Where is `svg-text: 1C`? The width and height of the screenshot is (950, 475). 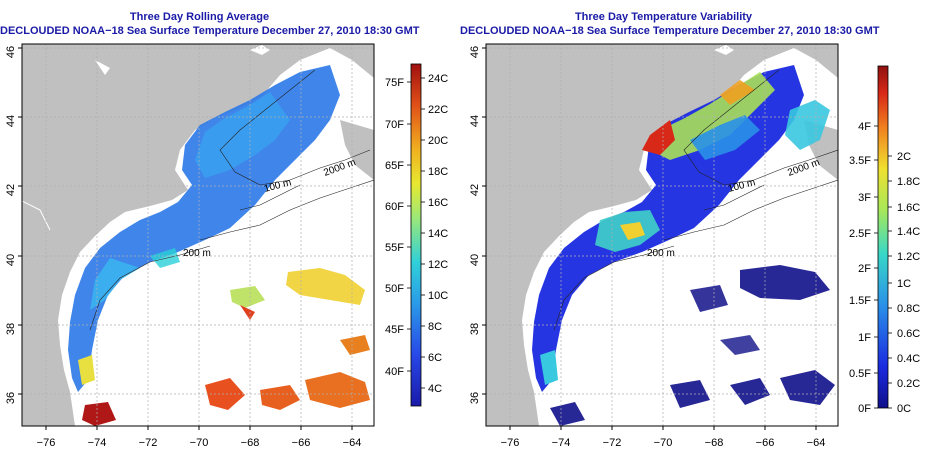 svg-text: 1C is located at coordinates (904, 284).